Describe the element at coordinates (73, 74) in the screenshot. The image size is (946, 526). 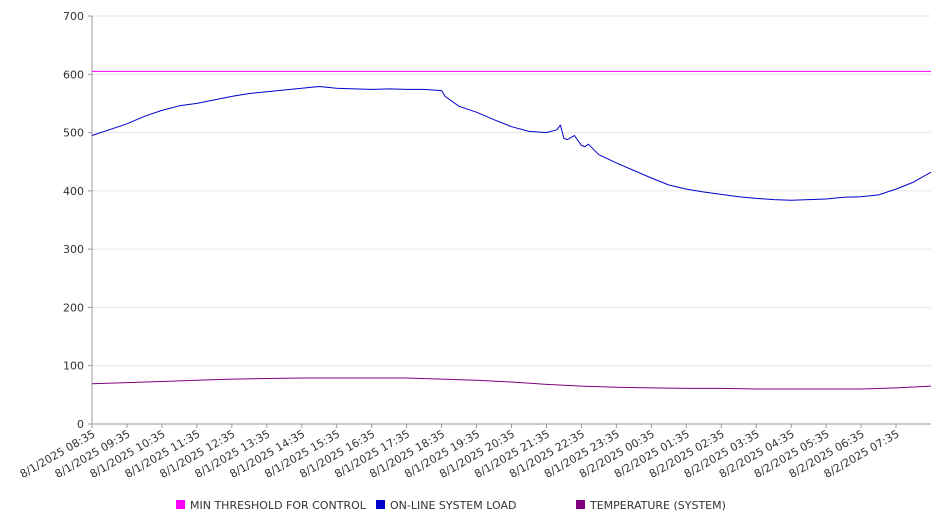
I see `y-tick-label: 600` at that location.